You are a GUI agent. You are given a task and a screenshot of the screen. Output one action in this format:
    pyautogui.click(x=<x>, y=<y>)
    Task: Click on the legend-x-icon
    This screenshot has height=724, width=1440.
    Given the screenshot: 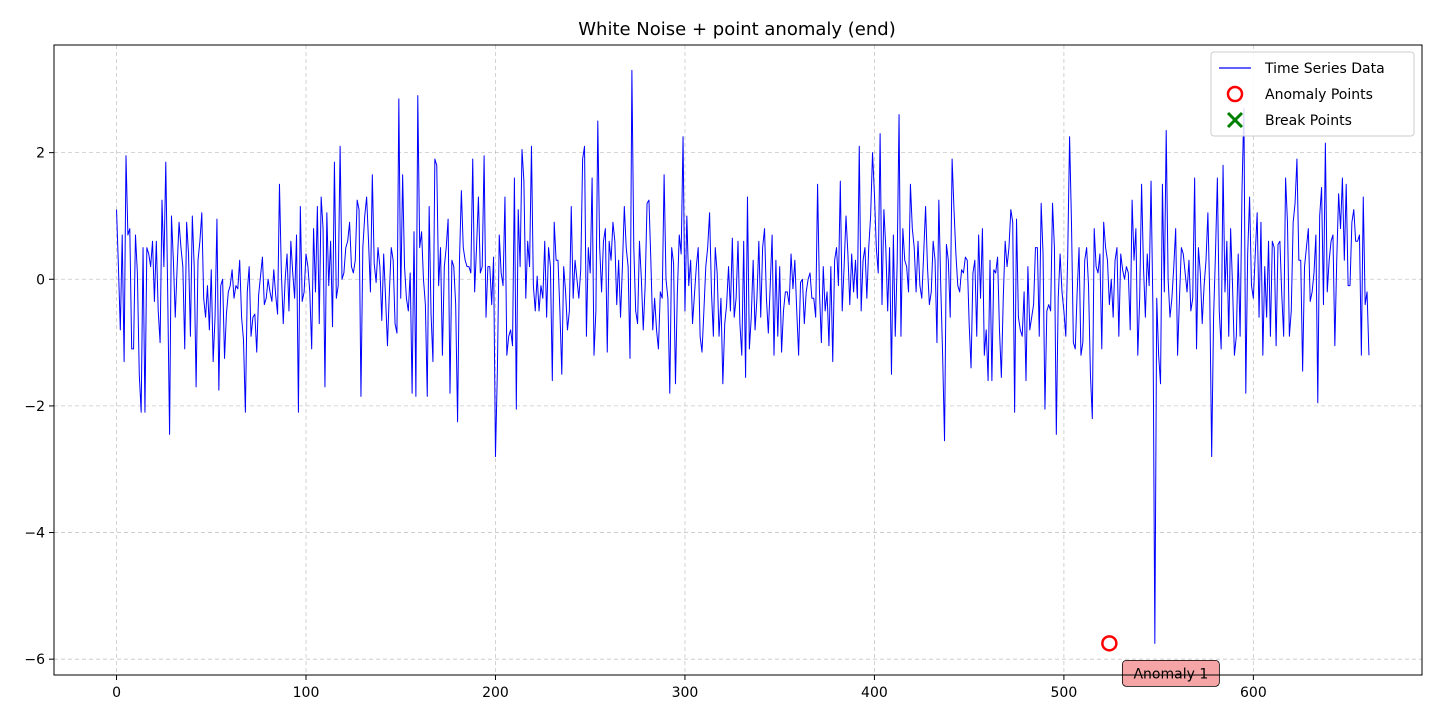 What is the action you would take?
    pyautogui.click(x=1235, y=120)
    